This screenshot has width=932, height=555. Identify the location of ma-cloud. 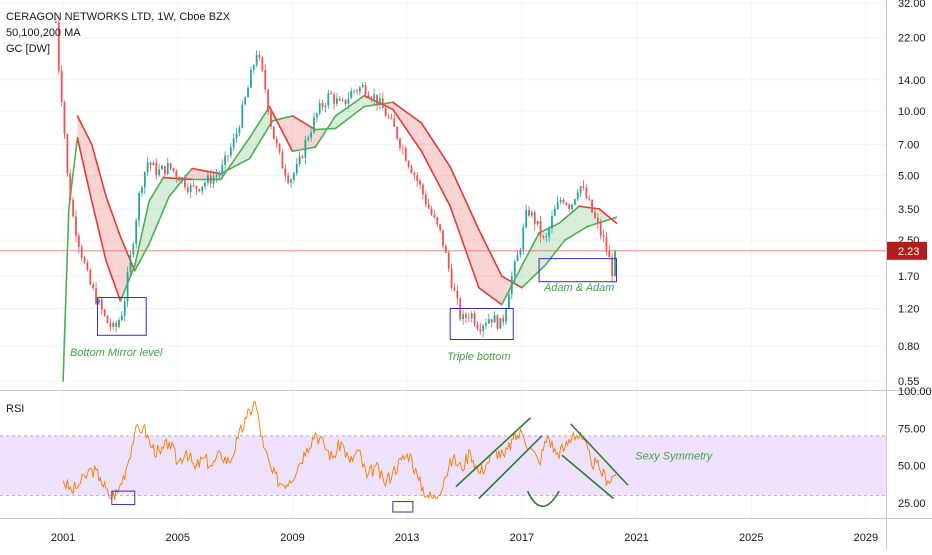
(106, 207).